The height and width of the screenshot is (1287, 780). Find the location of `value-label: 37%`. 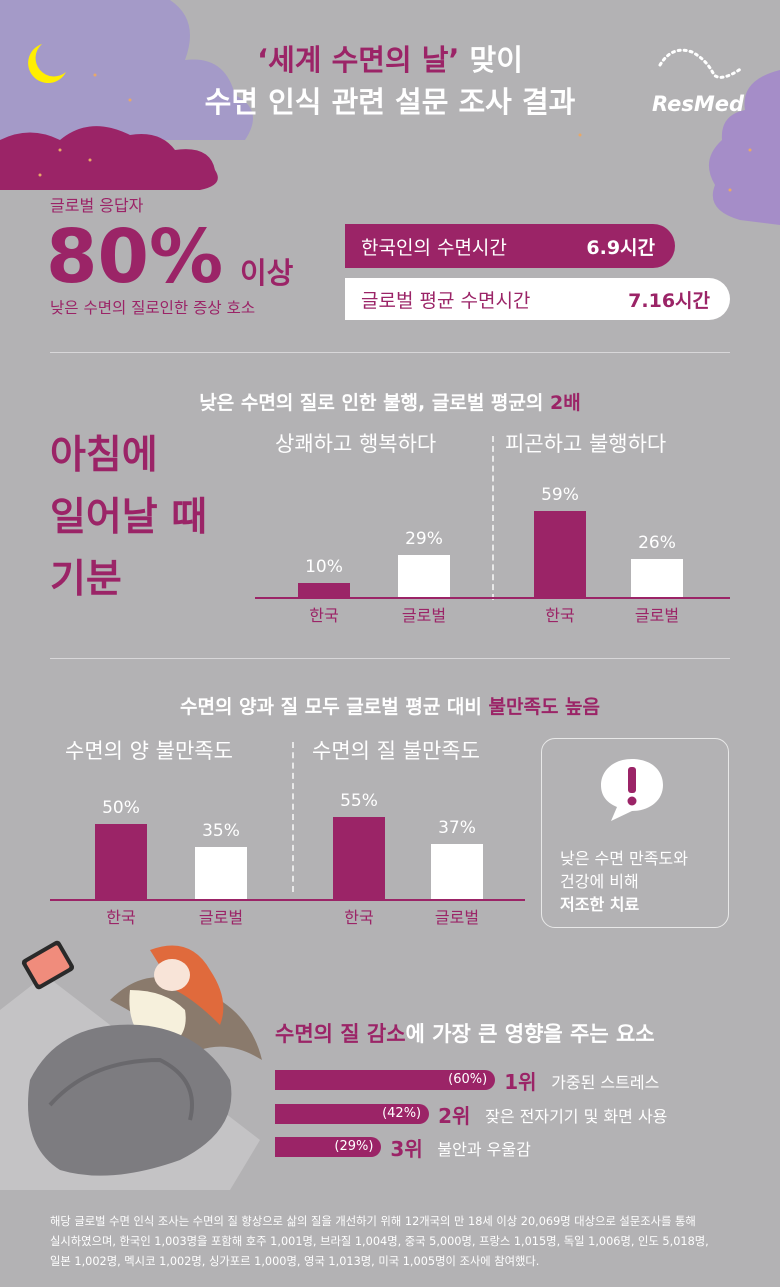

value-label: 37% is located at coordinates (457, 827).